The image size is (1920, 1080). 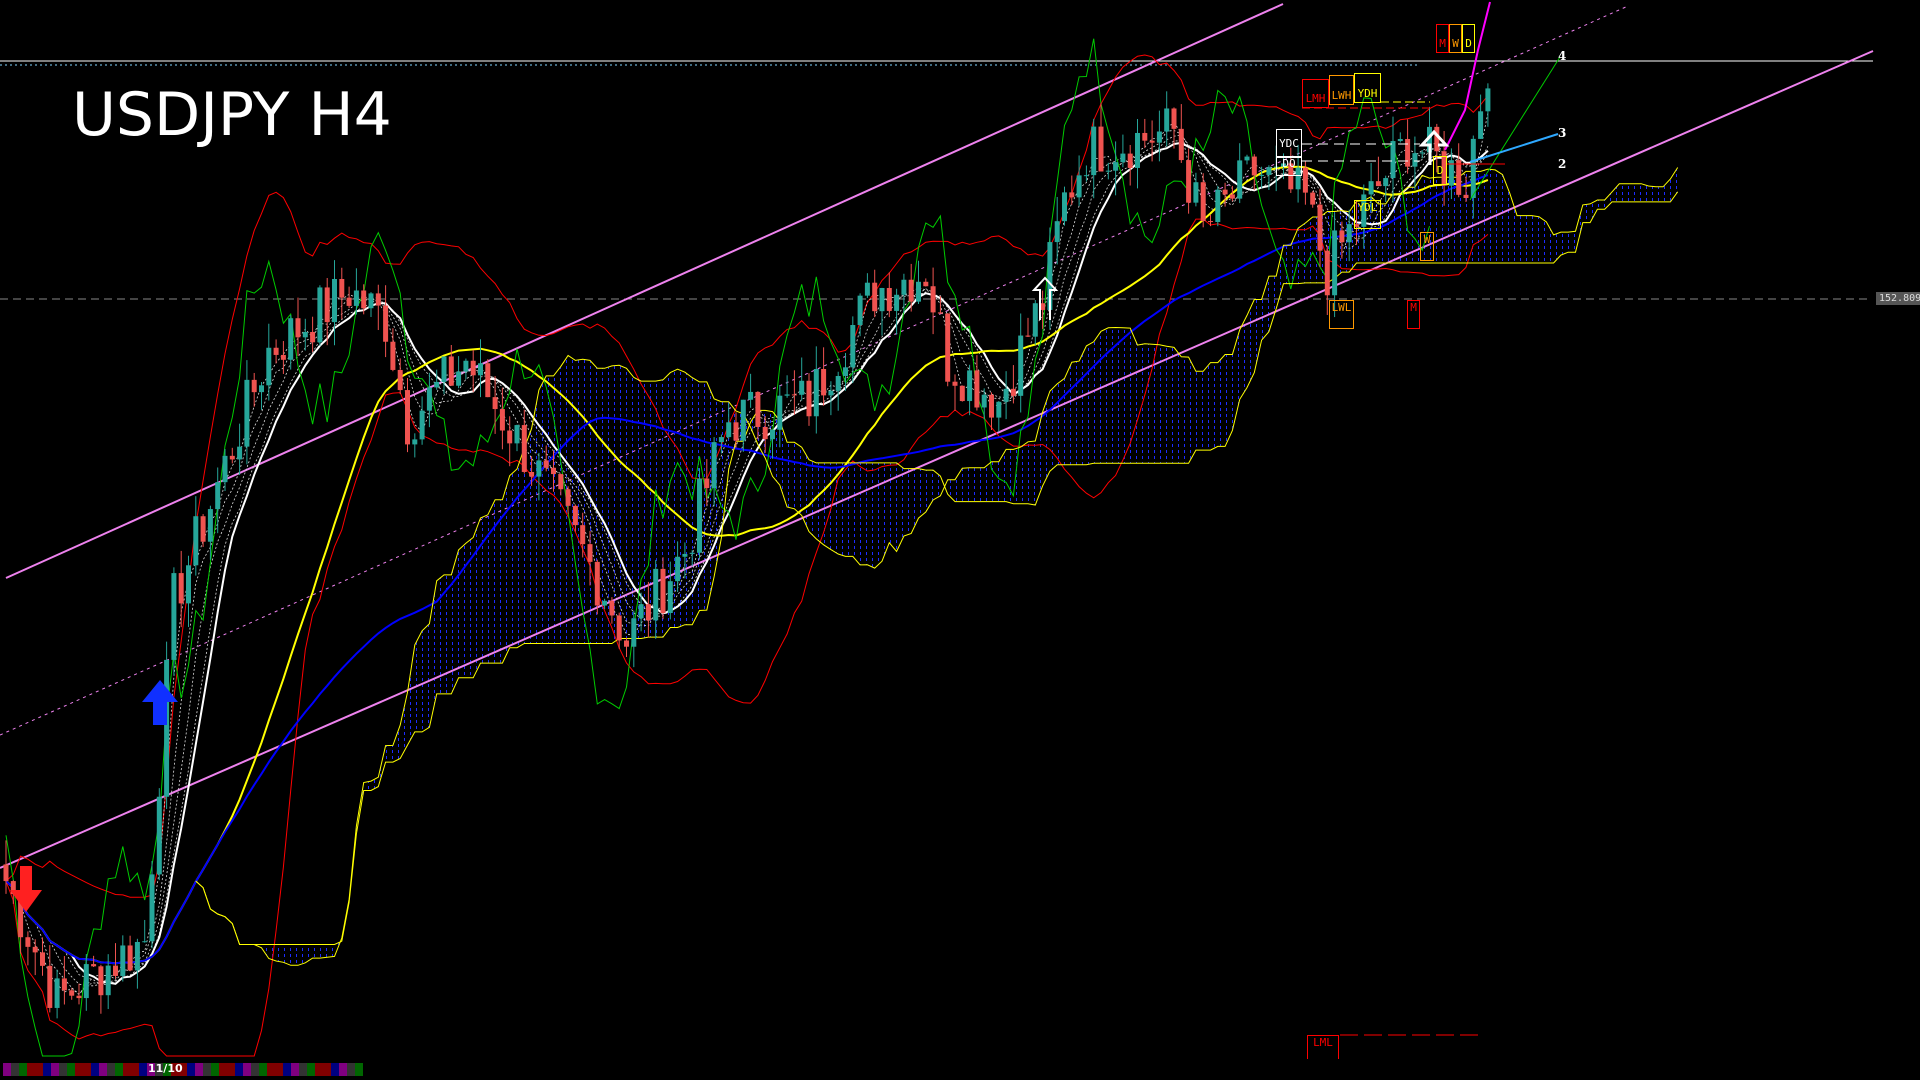 I want to click on box-day: D, so click(x=1440, y=170).